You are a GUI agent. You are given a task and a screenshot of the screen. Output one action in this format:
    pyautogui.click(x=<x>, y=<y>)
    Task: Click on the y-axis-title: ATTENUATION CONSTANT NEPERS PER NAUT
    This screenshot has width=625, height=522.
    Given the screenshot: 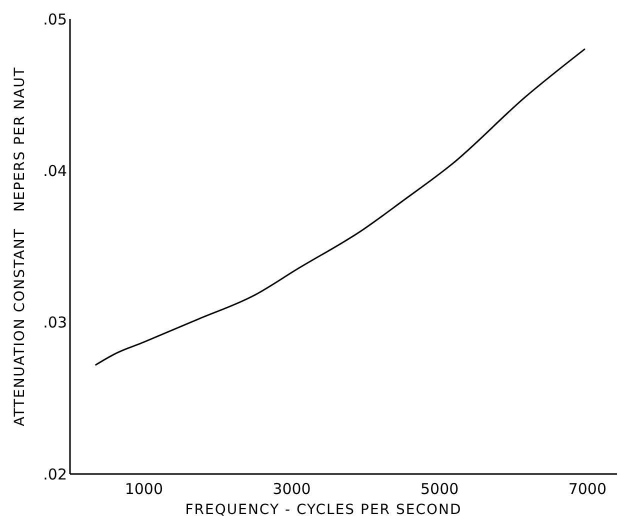 What is the action you would take?
    pyautogui.click(x=20, y=246)
    